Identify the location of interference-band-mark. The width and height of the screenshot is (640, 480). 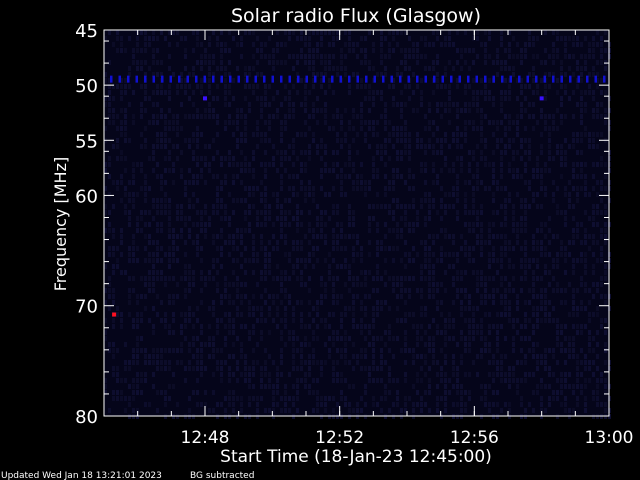
(179, 79).